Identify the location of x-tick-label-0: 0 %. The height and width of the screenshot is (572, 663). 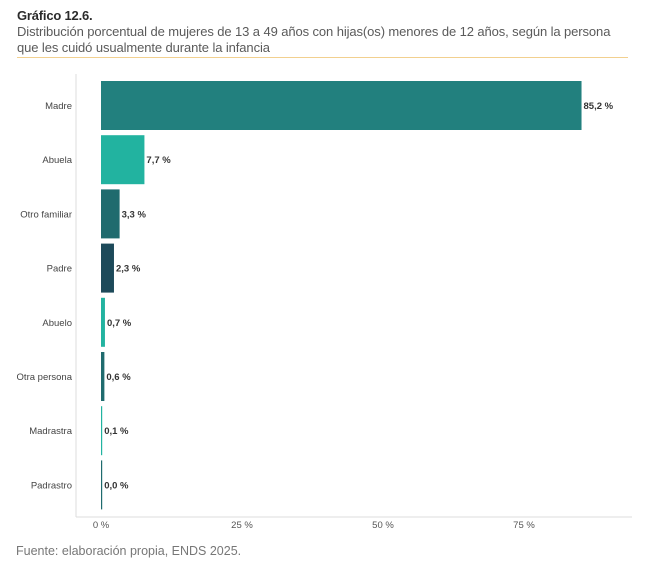
(101, 525).